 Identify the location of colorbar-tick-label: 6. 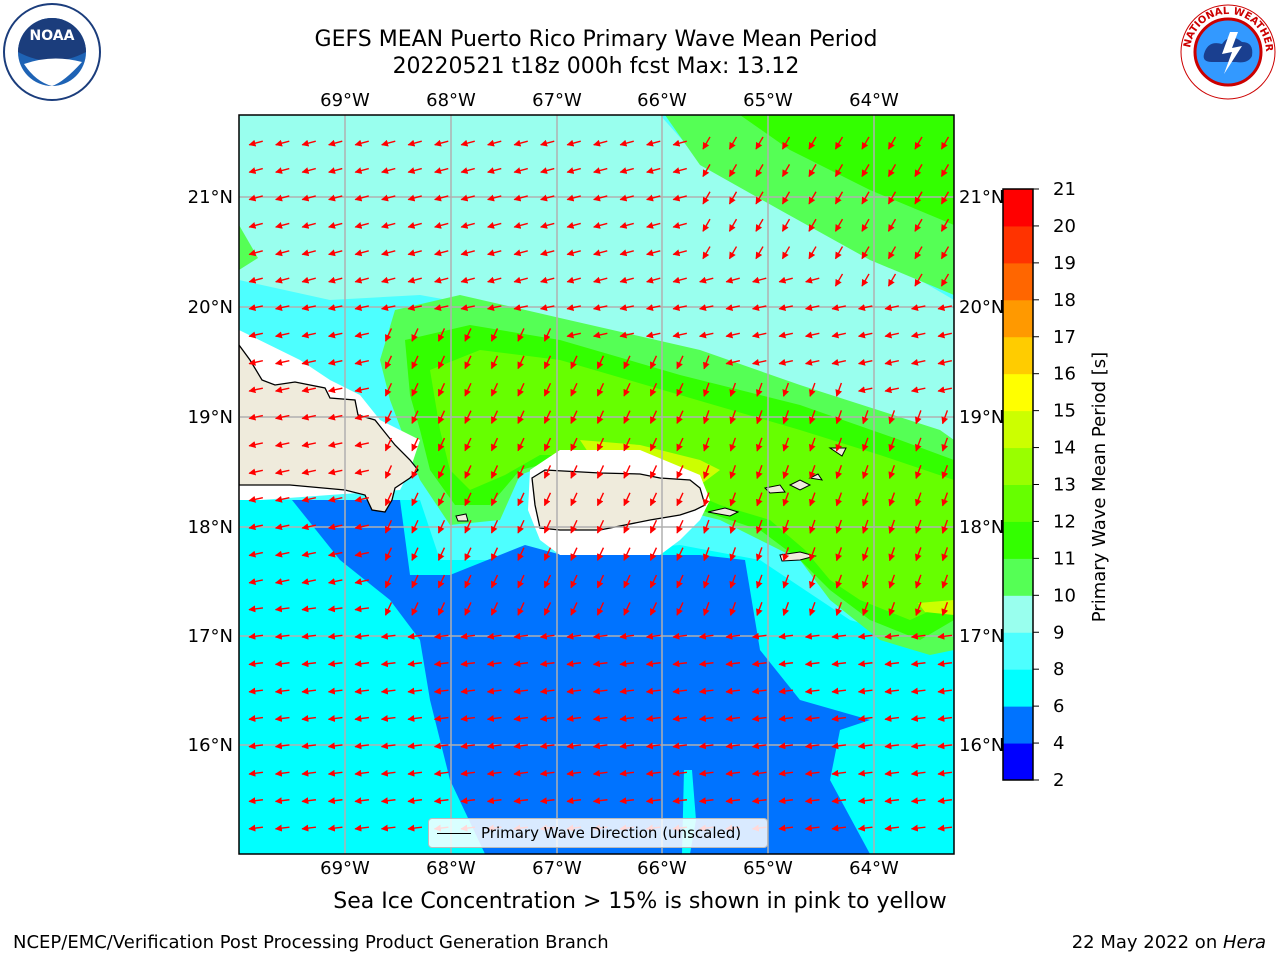
(1058, 706).